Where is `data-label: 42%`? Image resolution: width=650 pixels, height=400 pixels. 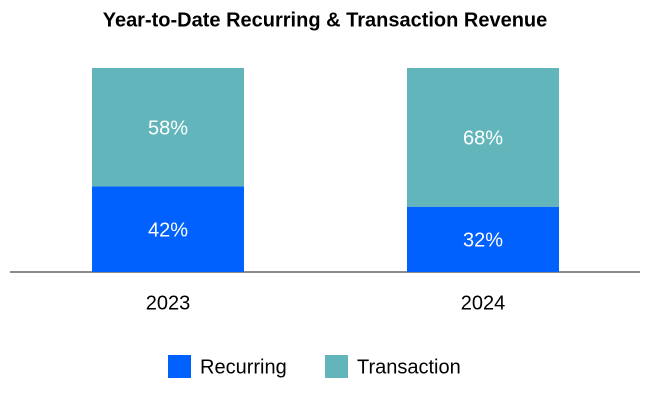 data-label: 42% is located at coordinates (168, 230).